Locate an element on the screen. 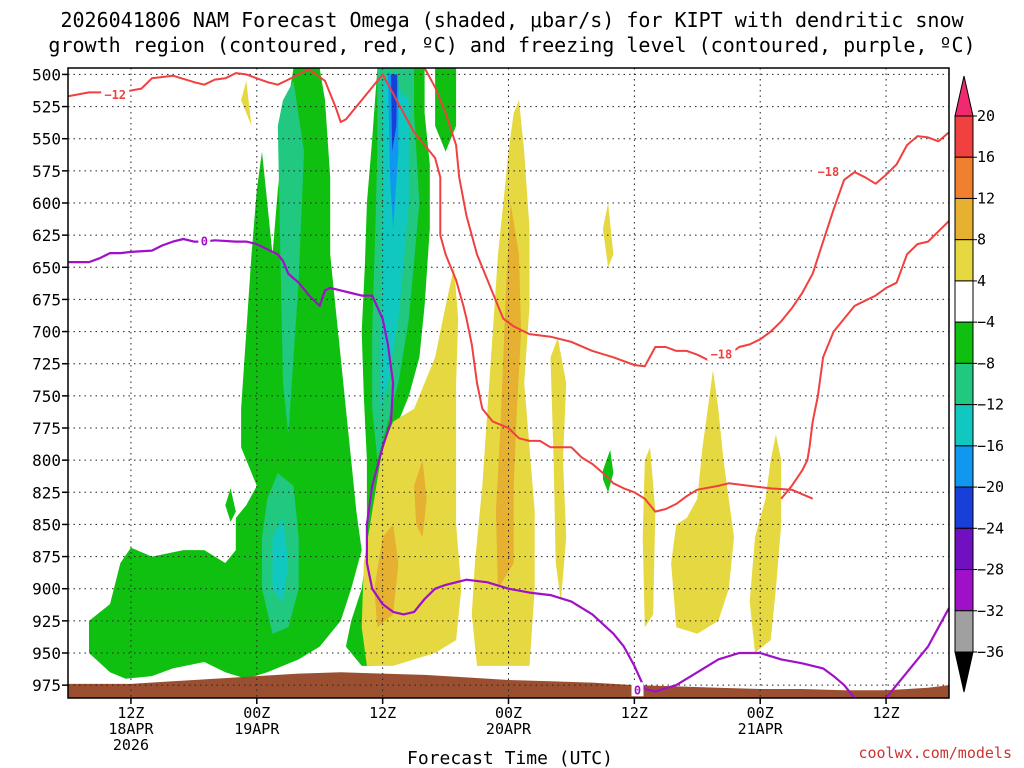  y-tick-label-500: 500 is located at coordinates (46, 74).